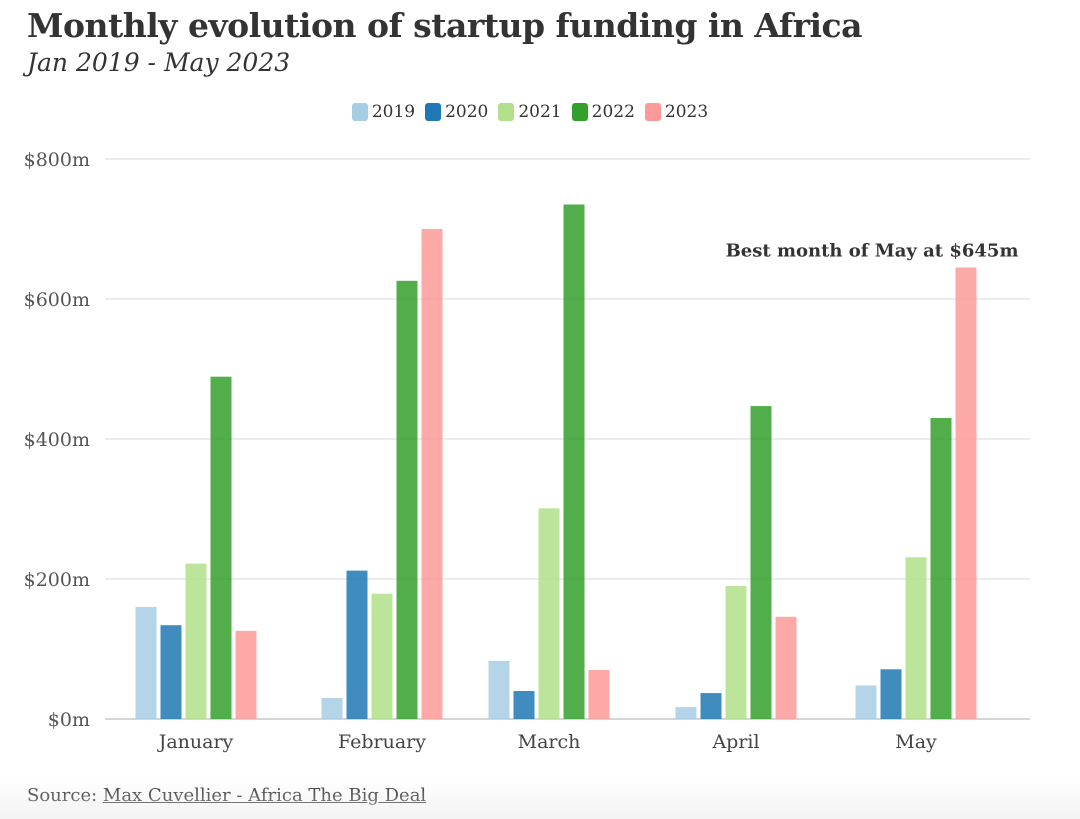 This screenshot has height=819, width=1080. I want to click on legend-label: 2022, so click(613, 112).